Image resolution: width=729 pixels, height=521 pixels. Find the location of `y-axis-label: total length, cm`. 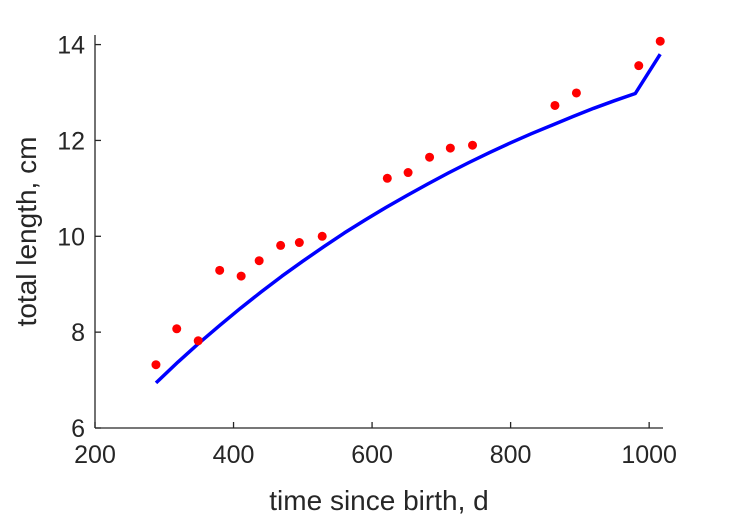

y-axis-label: total length, cm is located at coordinates (26, 232).